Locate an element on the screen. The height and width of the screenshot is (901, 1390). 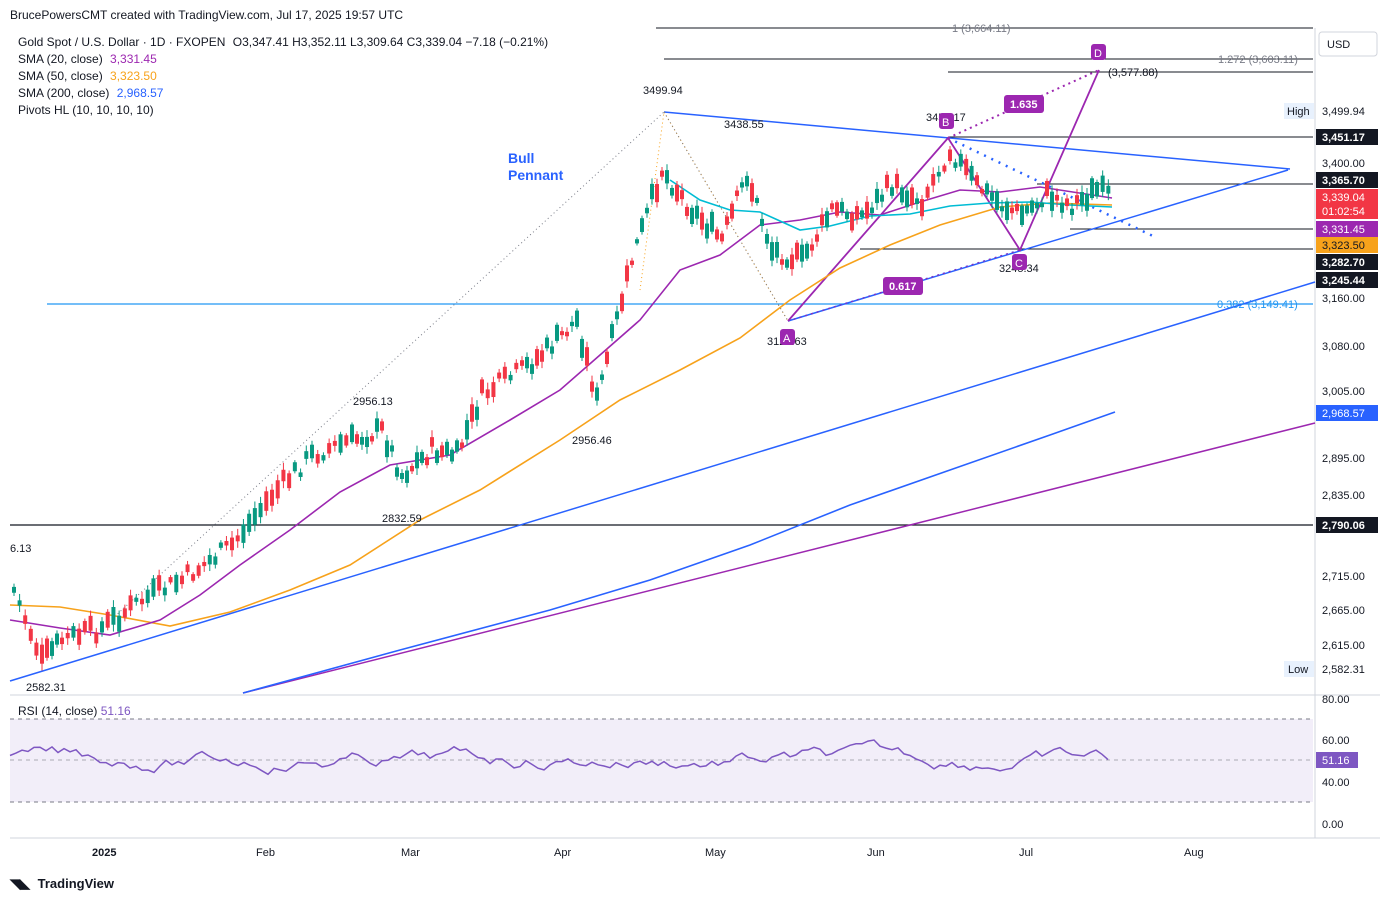
sma50-tag-value: 3,323.50 is located at coordinates (1343, 246).